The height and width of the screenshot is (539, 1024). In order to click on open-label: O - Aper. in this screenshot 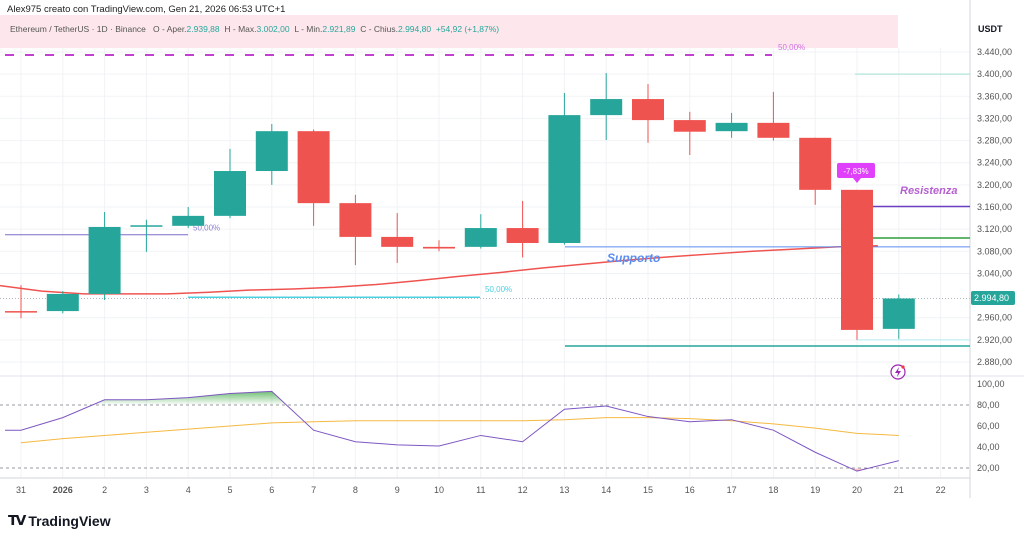, I will do `click(170, 29)`.